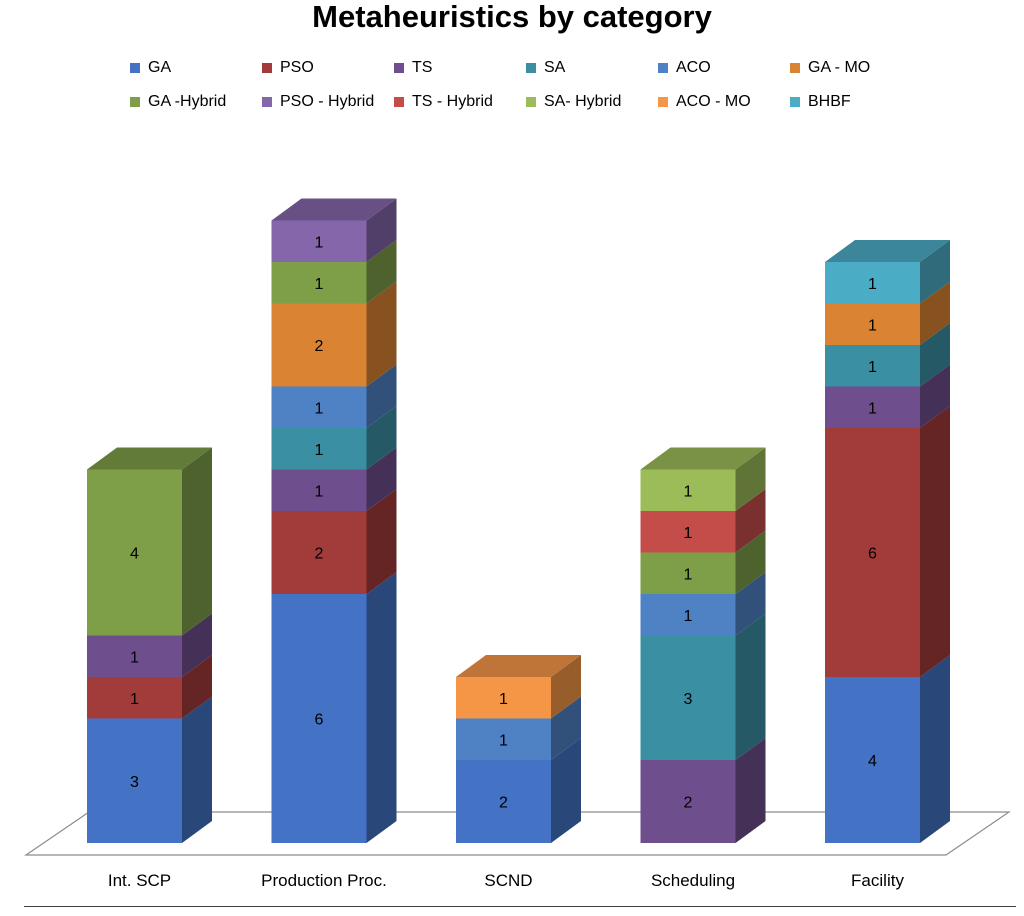 The width and height of the screenshot is (1024, 916). I want to click on bar-segment-facility-sa: 1, so click(887, 355).